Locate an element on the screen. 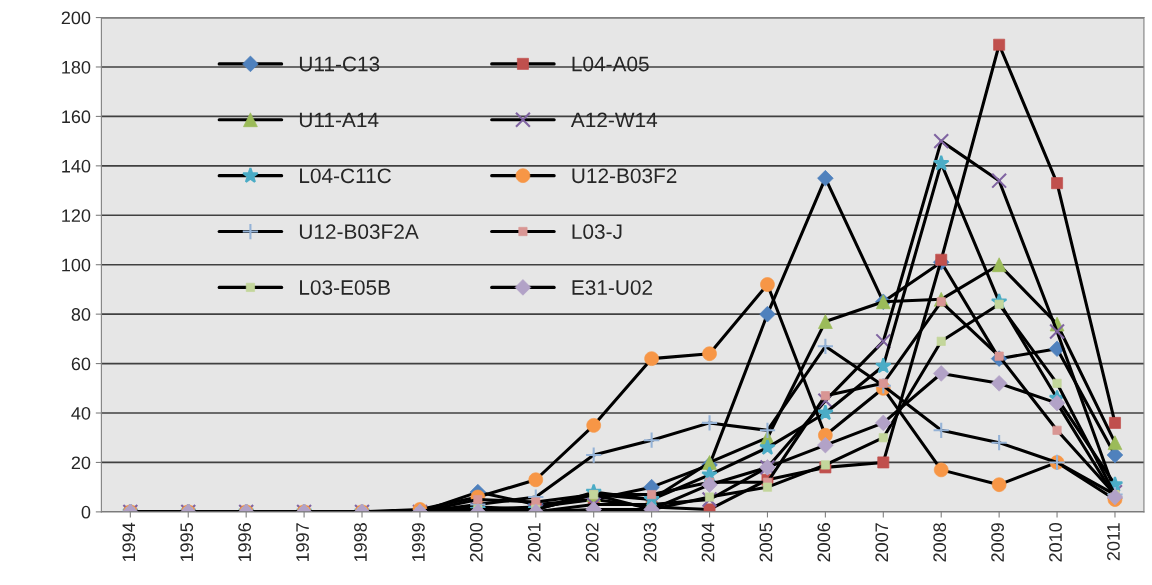 The height and width of the screenshot is (585, 1152). y-tick-label: 200 is located at coordinates (76, 18).